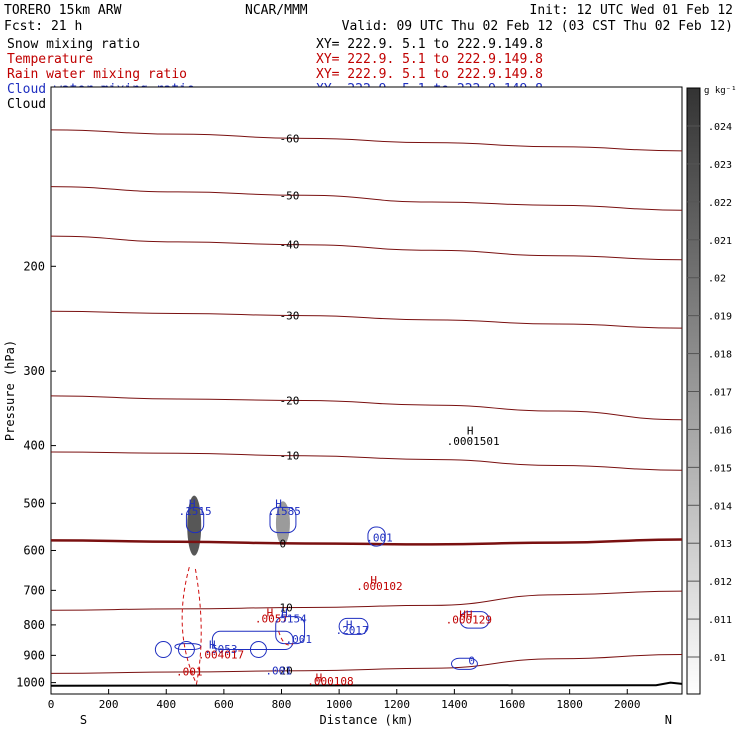 The height and width of the screenshot is (740, 740). I want to click on colorbar-tick-label: .014, so click(720, 506).